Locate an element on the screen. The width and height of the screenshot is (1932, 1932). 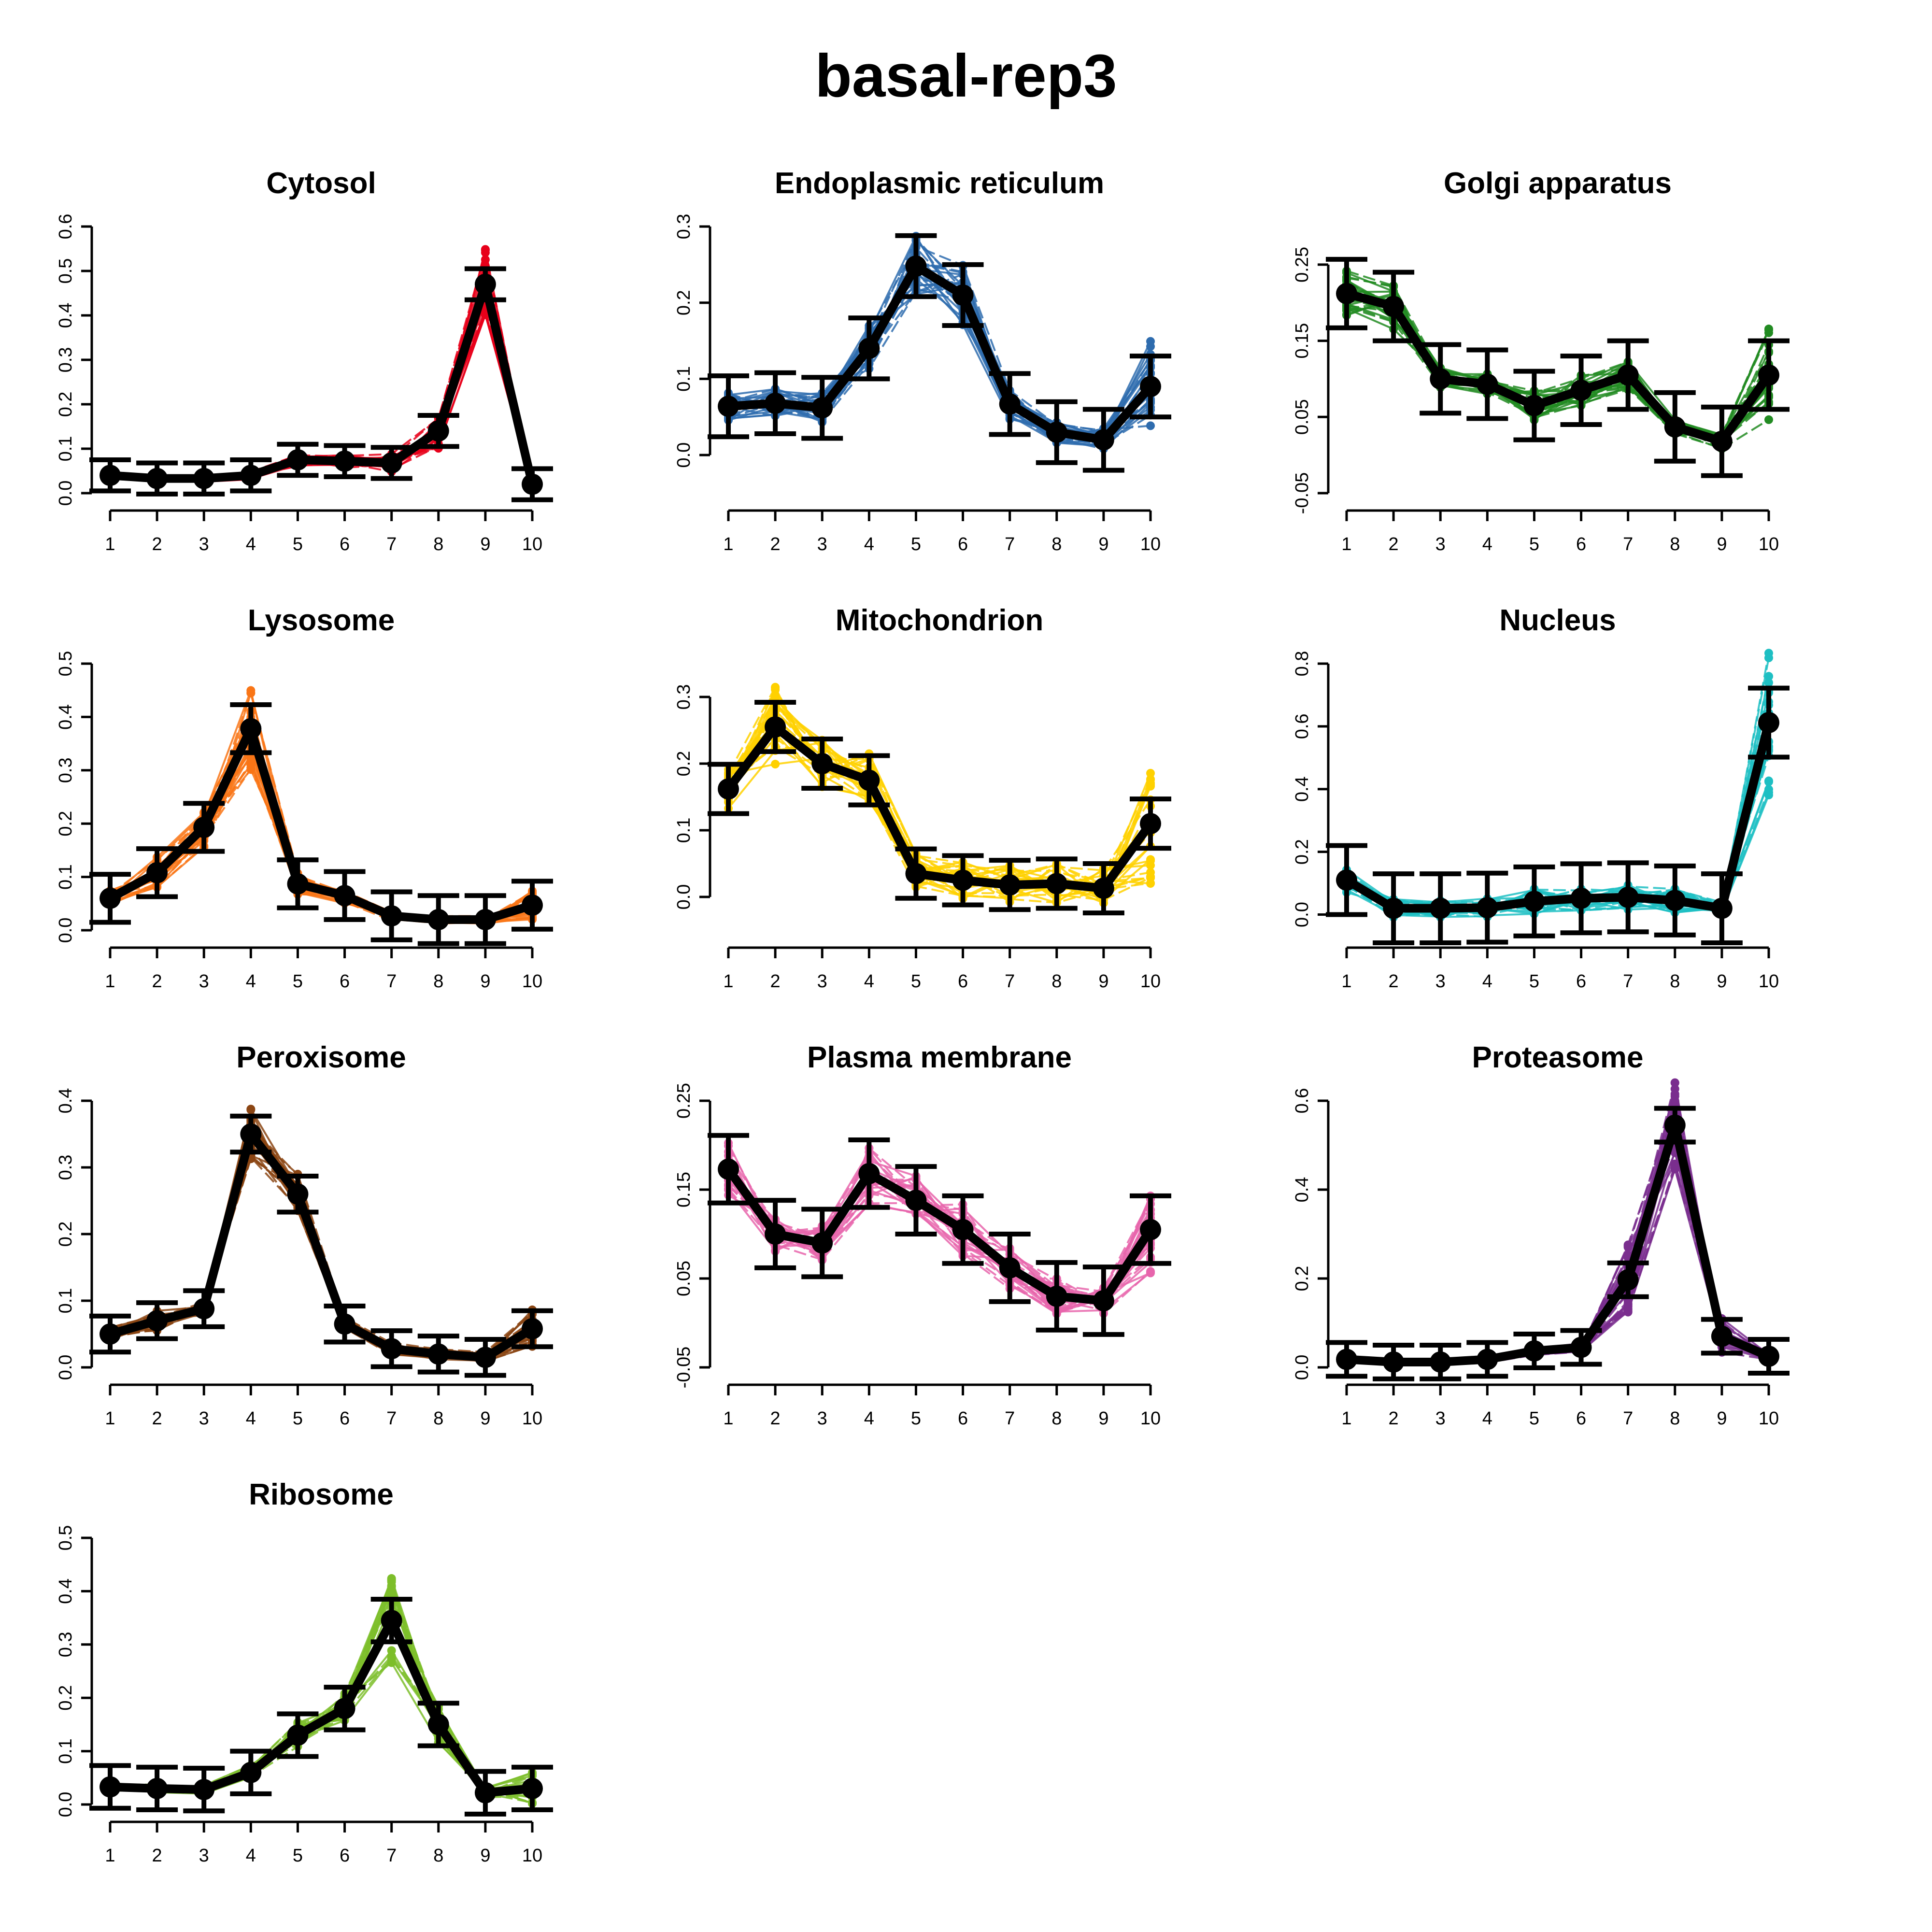
y-tick-label: 0.05 is located at coordinates (684, 1278).